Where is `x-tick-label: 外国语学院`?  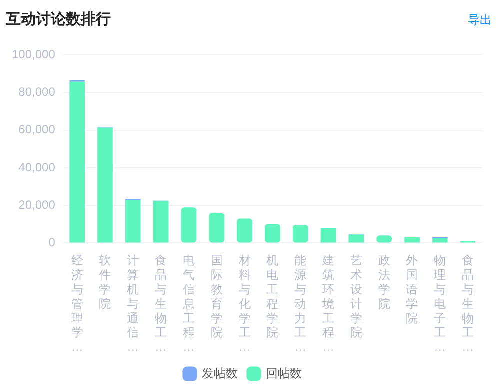 x-tick-label: 外国语学院 is located at coordinates (412, 290).